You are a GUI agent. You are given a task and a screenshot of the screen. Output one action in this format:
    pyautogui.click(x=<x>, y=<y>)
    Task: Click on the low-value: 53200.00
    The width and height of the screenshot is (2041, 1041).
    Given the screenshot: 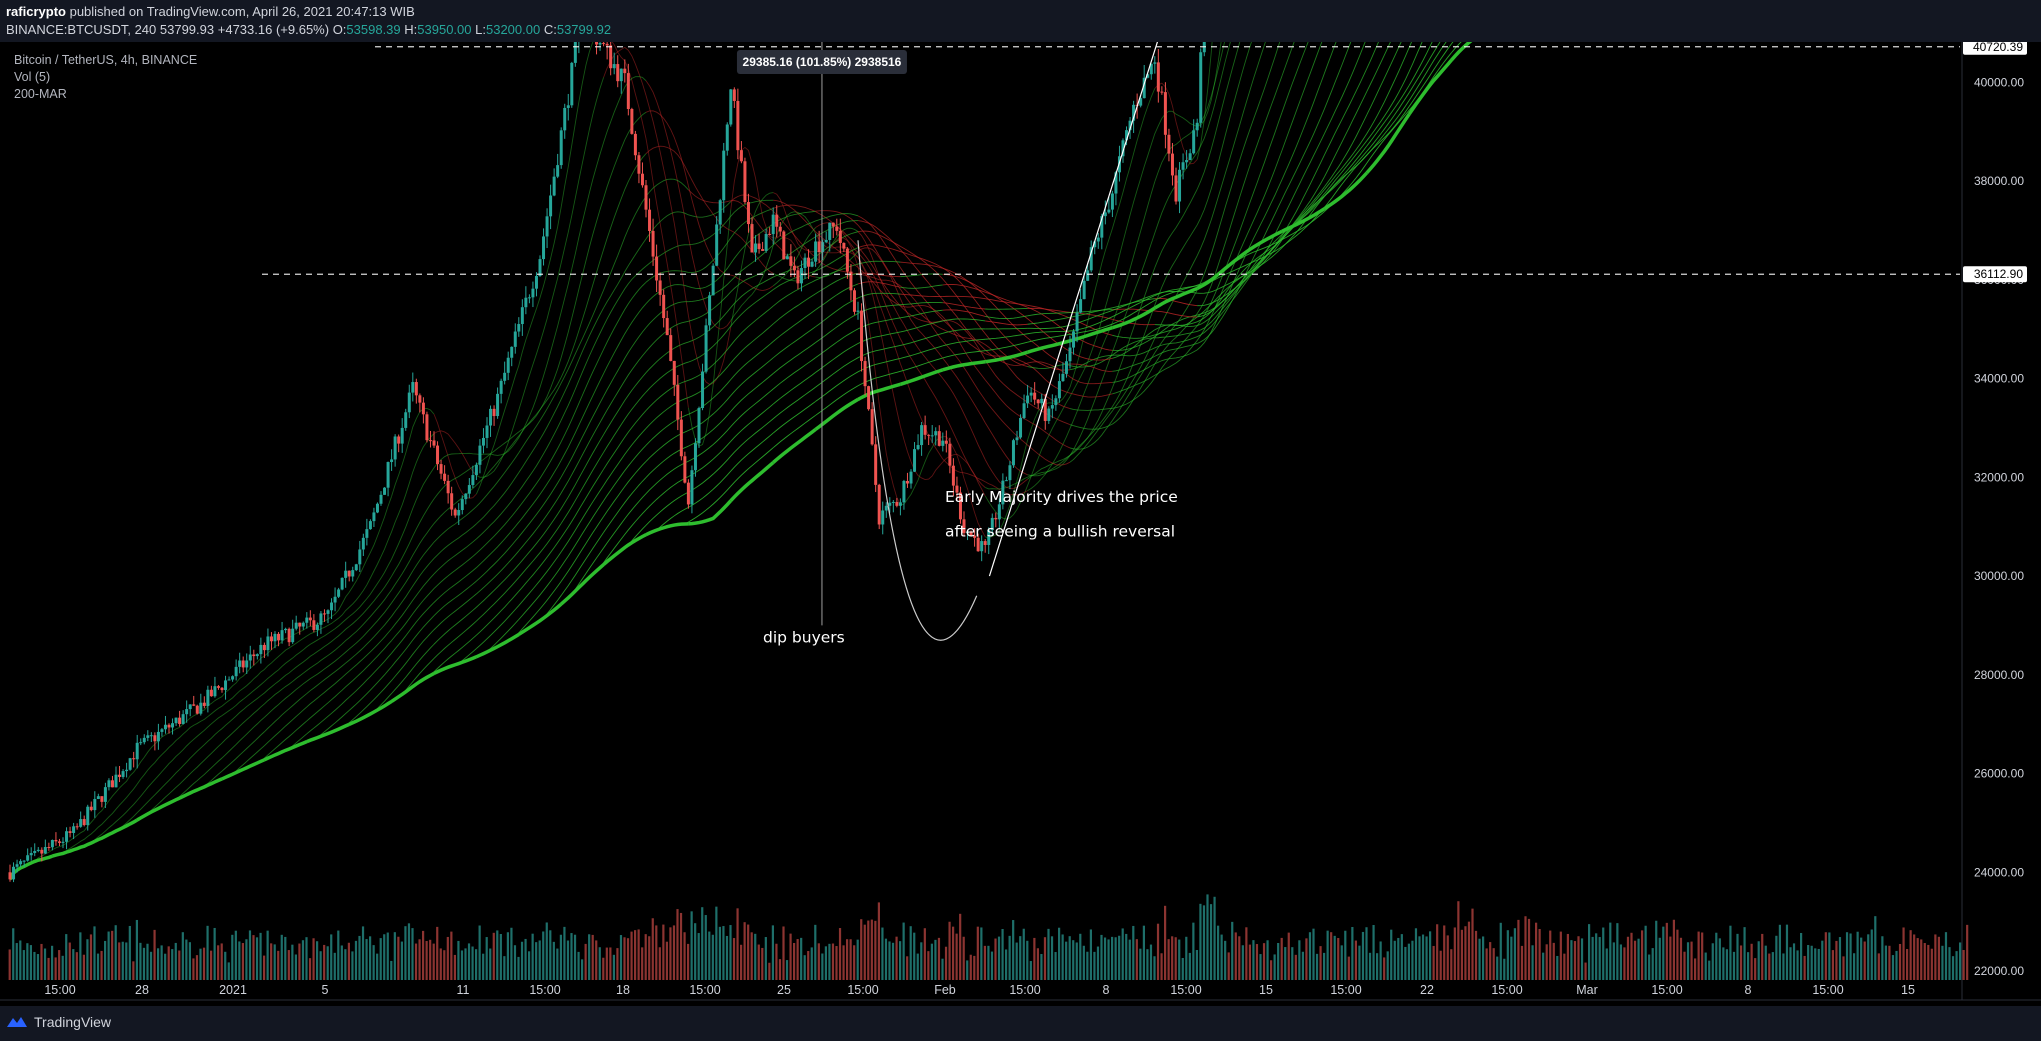 What is the action you would take?
    pyautogui.click(x=513, y=29)
    